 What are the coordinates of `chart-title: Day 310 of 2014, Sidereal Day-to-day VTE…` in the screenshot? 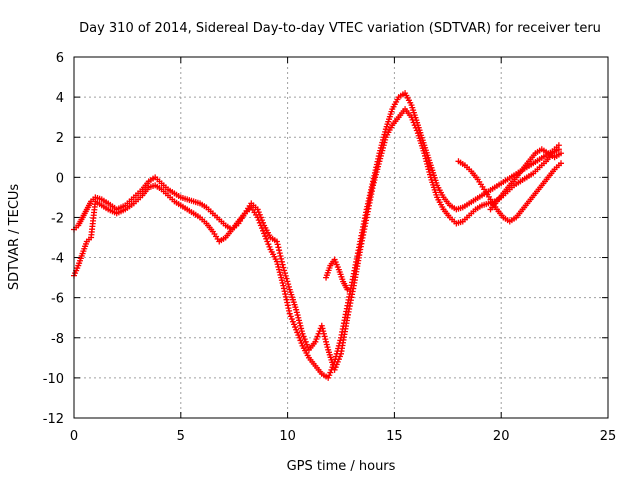 It's located at (340, 28).